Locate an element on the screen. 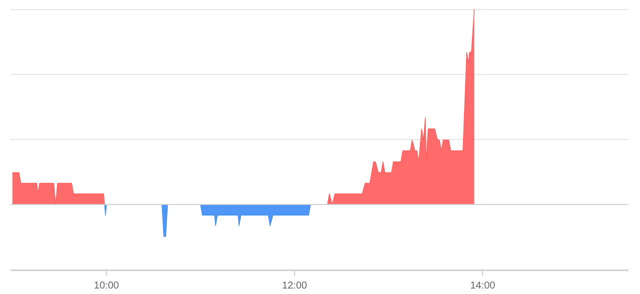  x-tick-label: 10:00 is located at coordinates (107, 286).